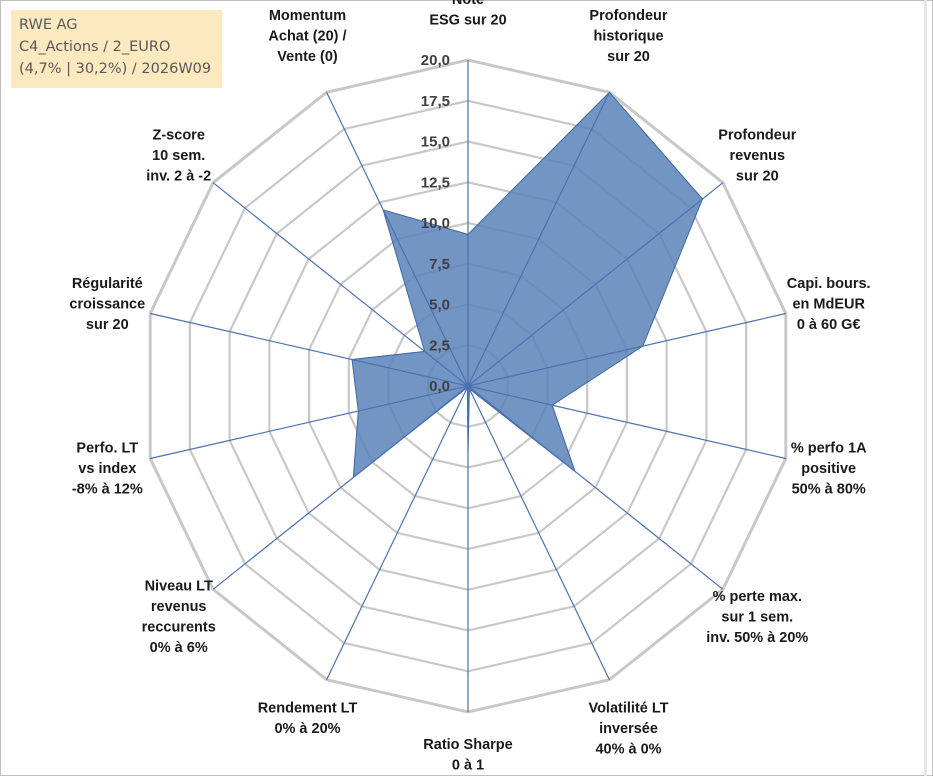 The height and width of the screenshot is (776, 933). What do you see at coordinates (628, 749) in the screenshot?
I see `axis-label-line: 40% à 0%` at bounding box center [628, 749].